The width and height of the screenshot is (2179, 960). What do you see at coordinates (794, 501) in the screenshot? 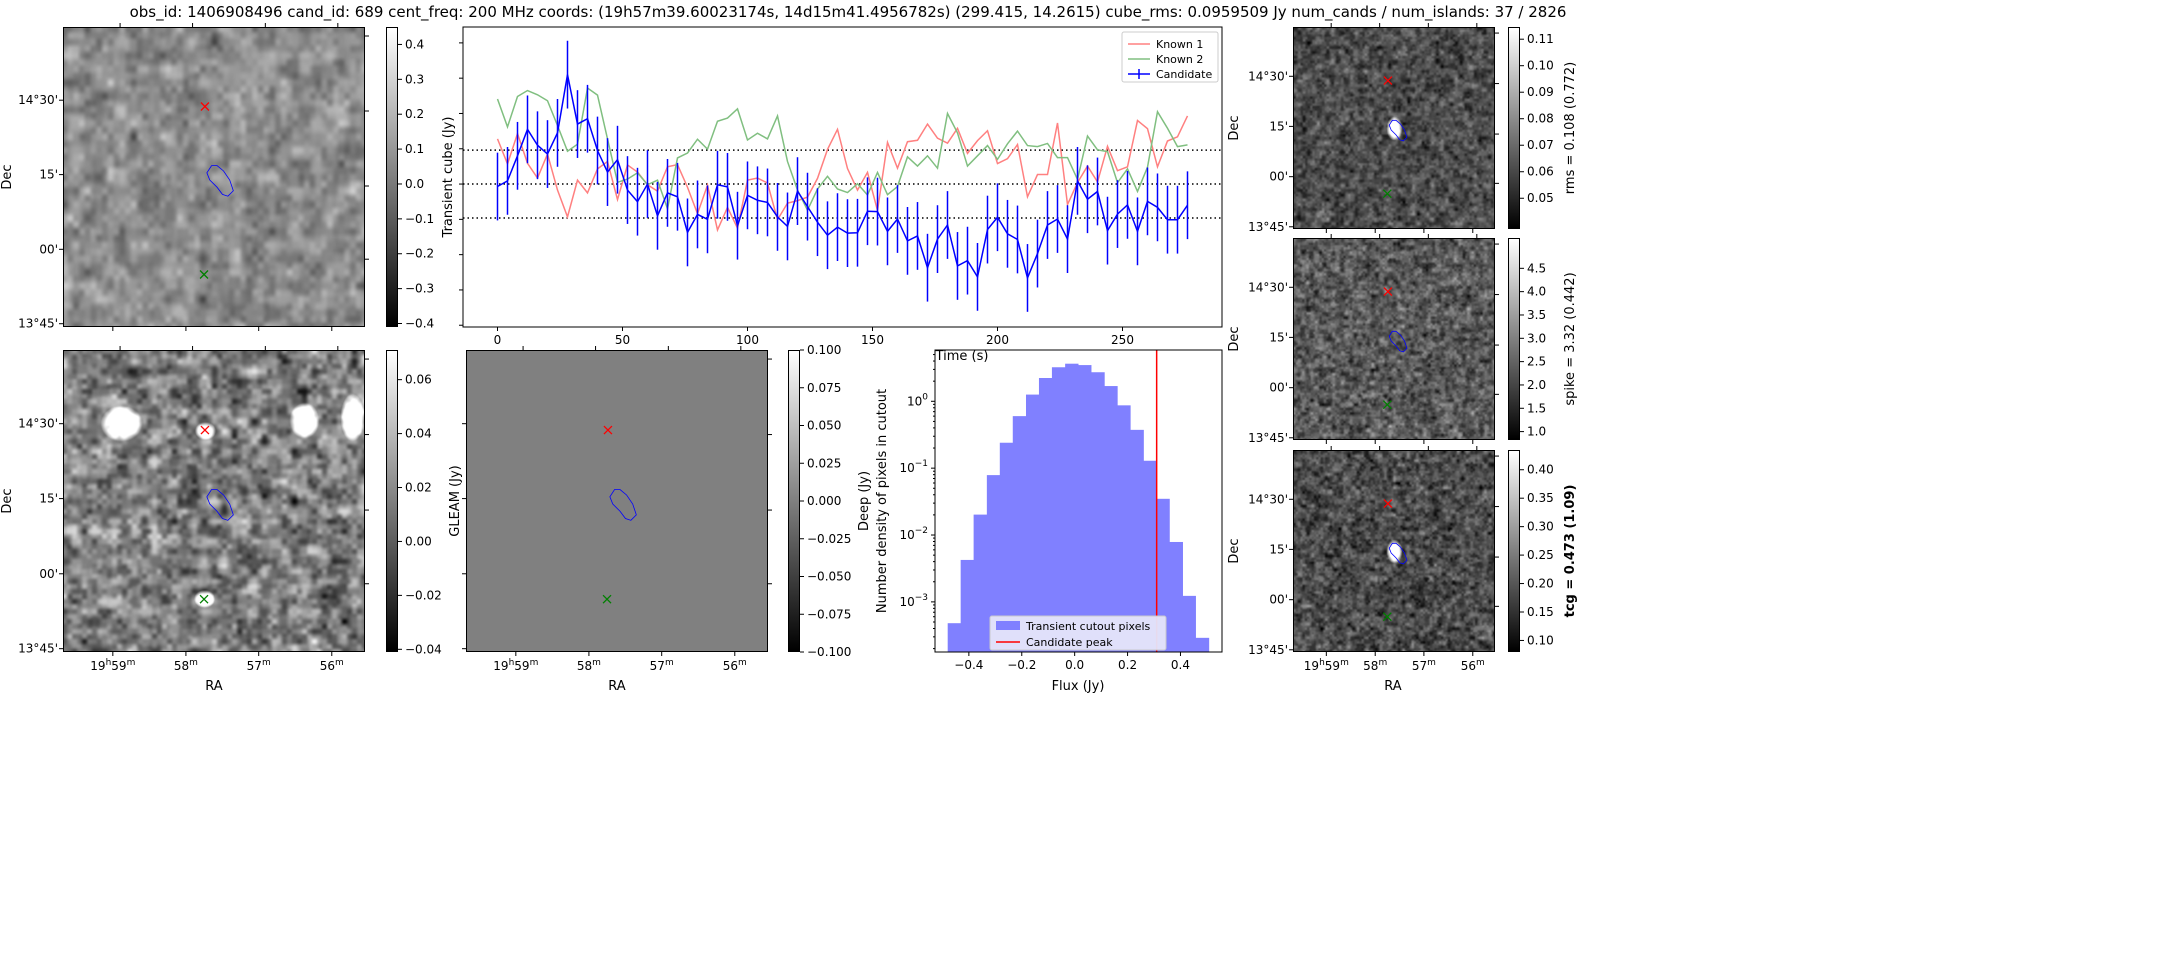
I see `deep-colorbar` at bounding box center [794, 501].